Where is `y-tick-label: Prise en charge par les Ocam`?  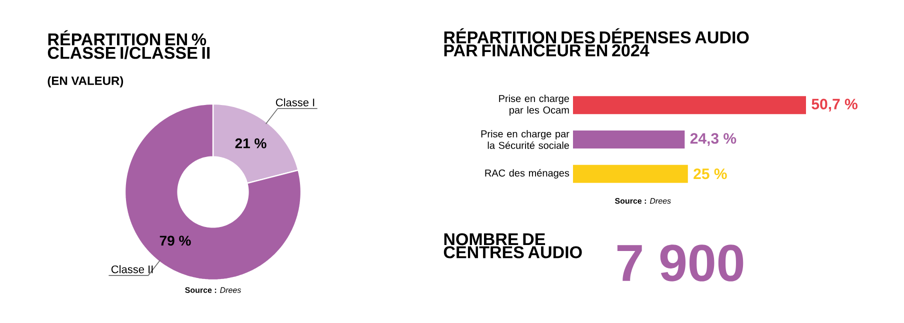
y-tick-label: Prise en charge par les Ocam is located at coordinates (534, 105).